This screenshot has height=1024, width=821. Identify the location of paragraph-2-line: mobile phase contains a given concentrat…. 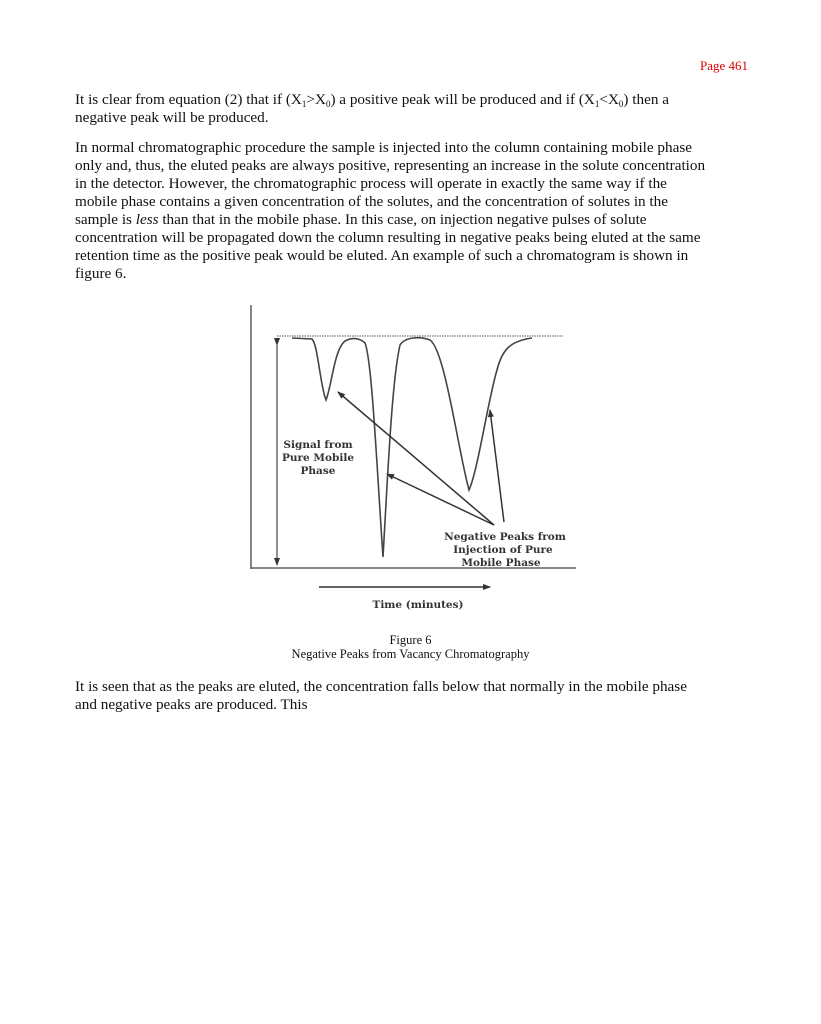
(371, 201).